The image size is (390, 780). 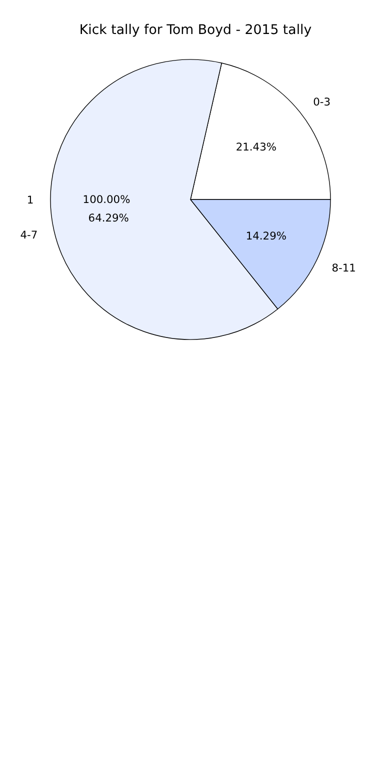 What do you see at coordinates (30, 200) in the screenshot?
I see `text: 1` at bounding box center [30, 200].